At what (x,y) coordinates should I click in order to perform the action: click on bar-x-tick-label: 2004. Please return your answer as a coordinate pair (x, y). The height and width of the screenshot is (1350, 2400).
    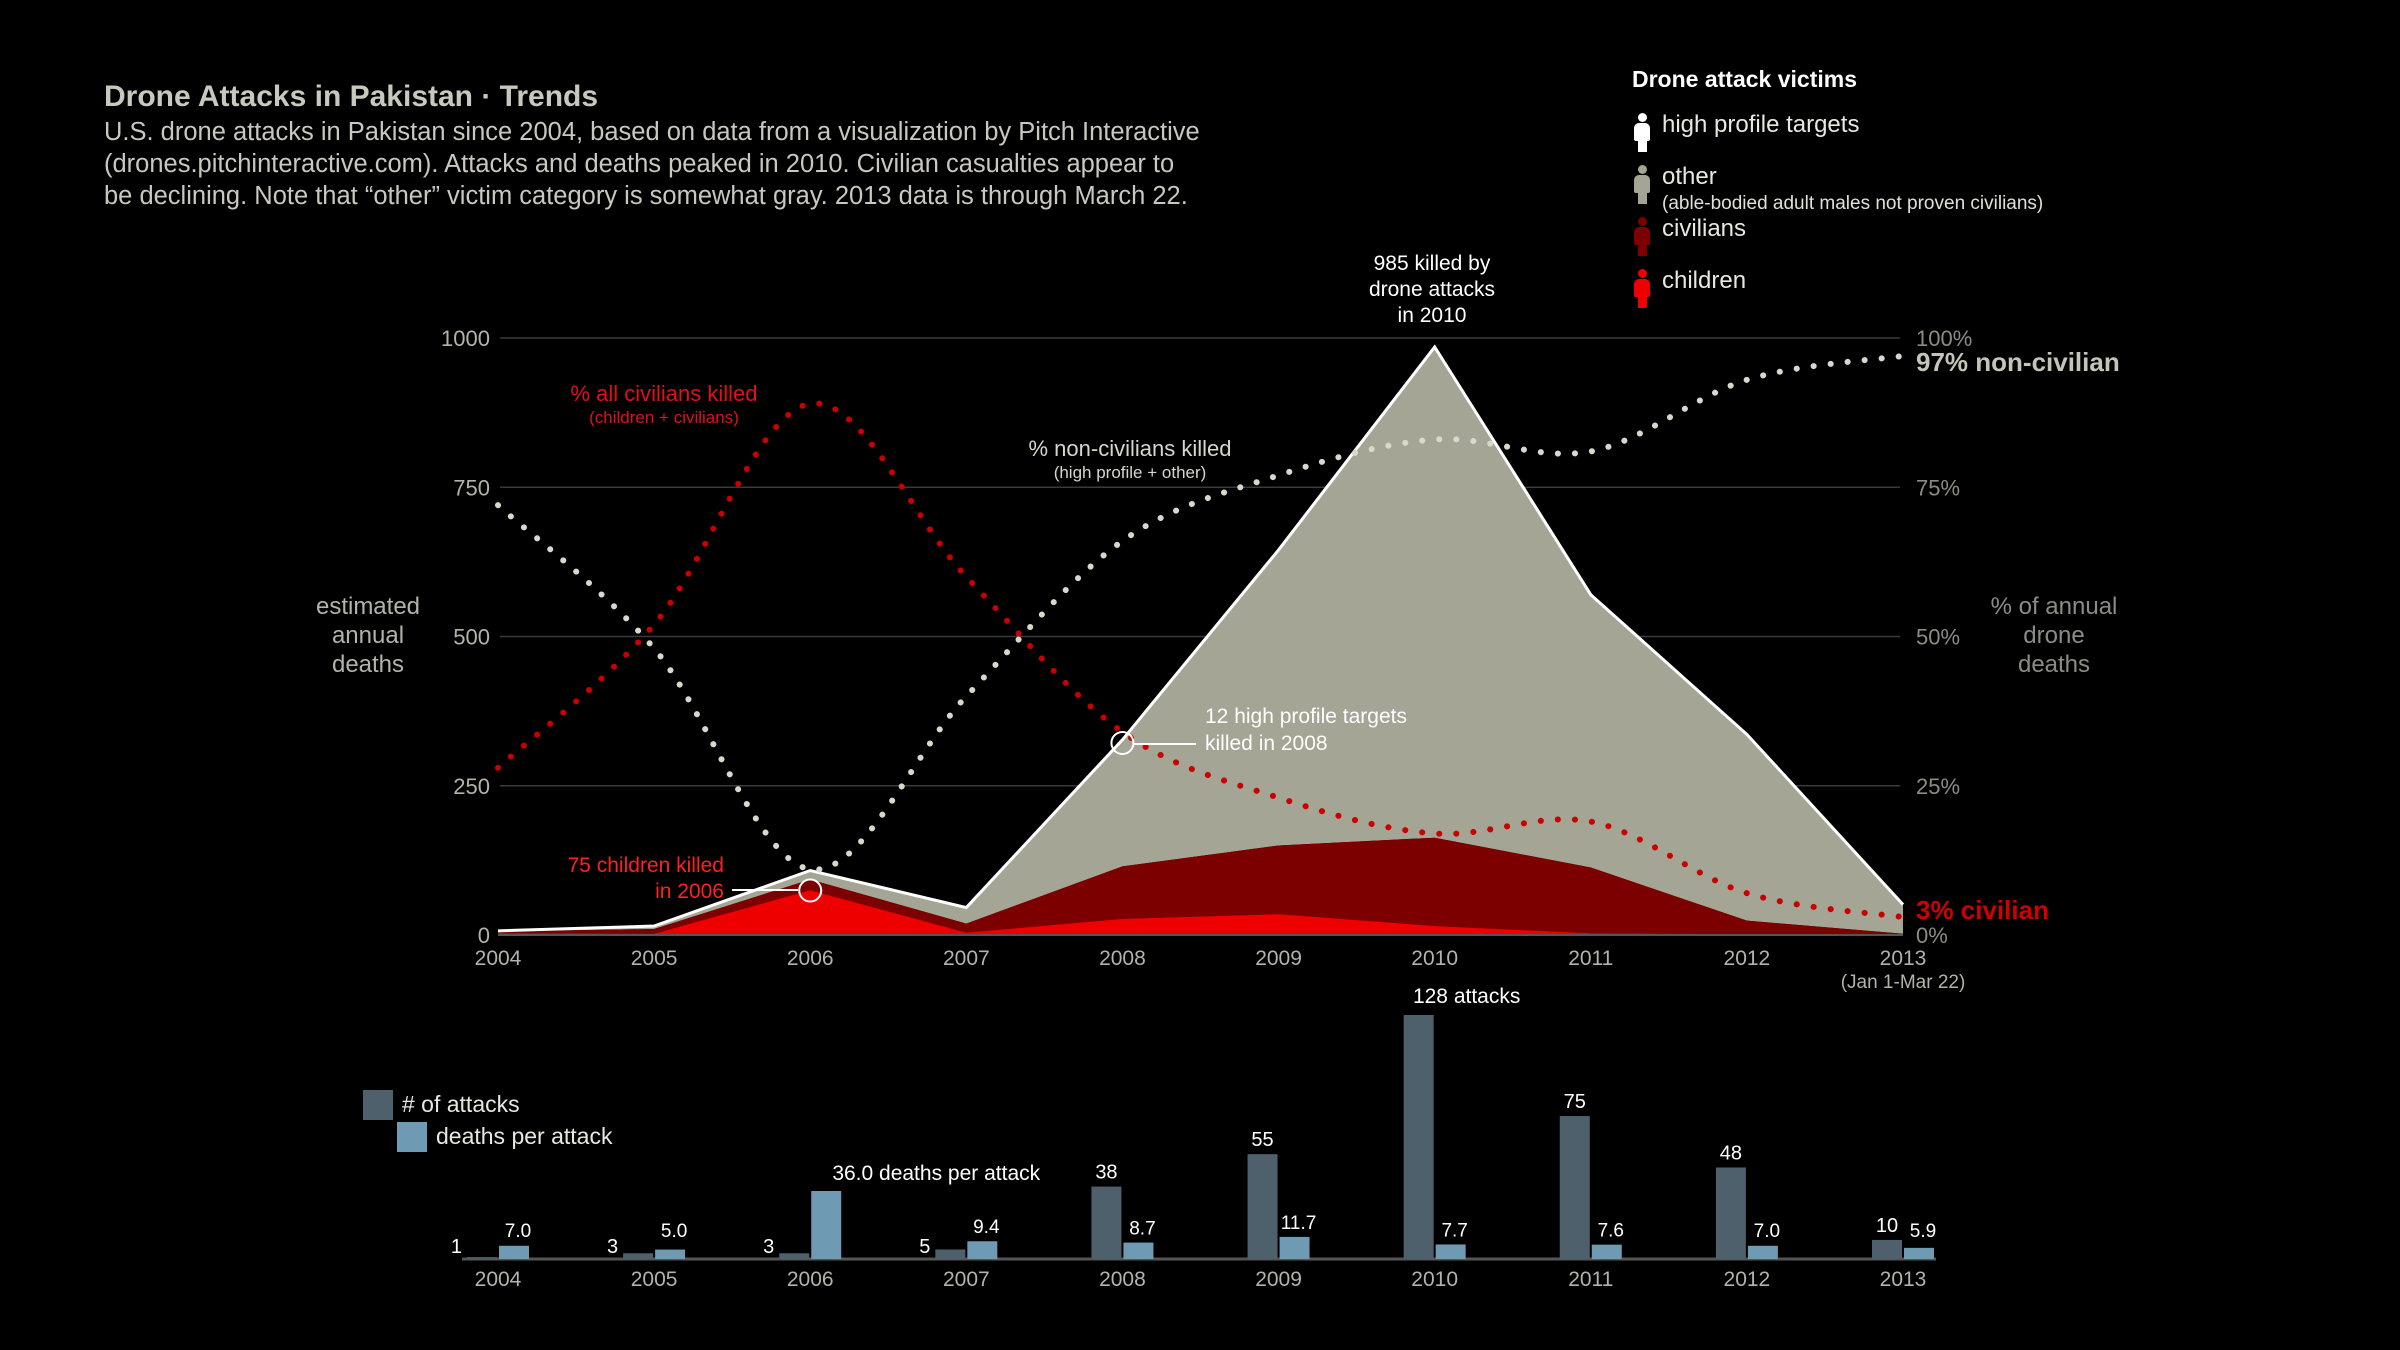
    Looking at the image, I should click on (498, 1279).